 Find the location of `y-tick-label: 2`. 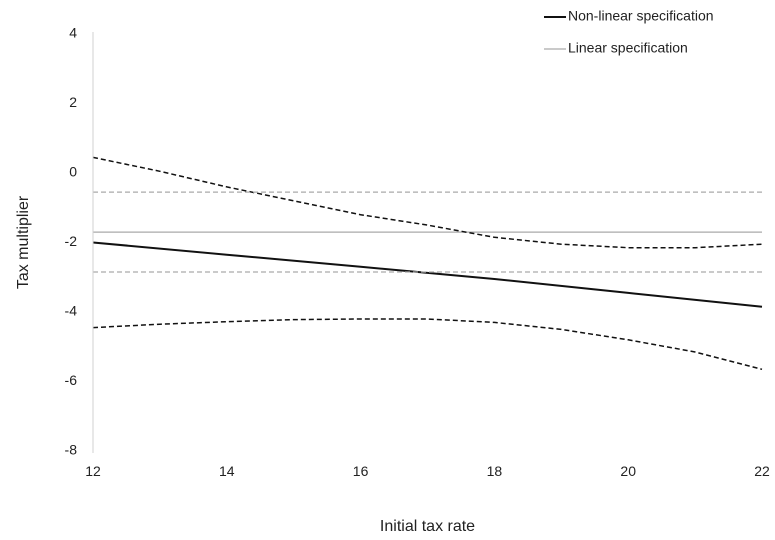

y-tick-label: 2 is located at coordinates (73, 102).